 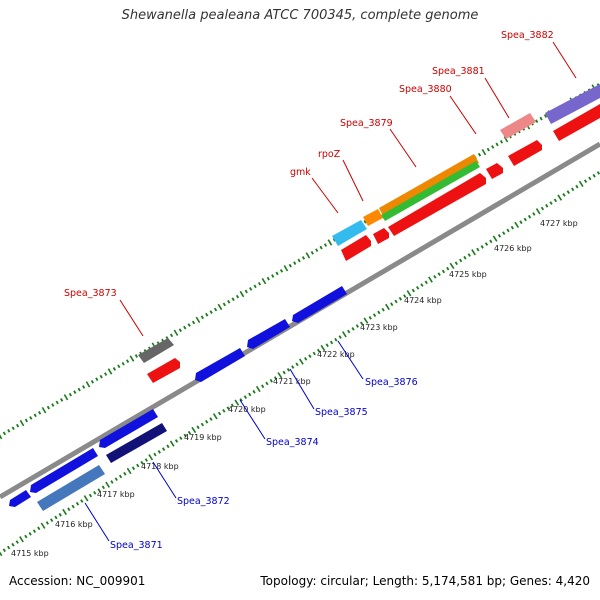 I want to click on arrow-rpoz, so click(x=381, y=236).